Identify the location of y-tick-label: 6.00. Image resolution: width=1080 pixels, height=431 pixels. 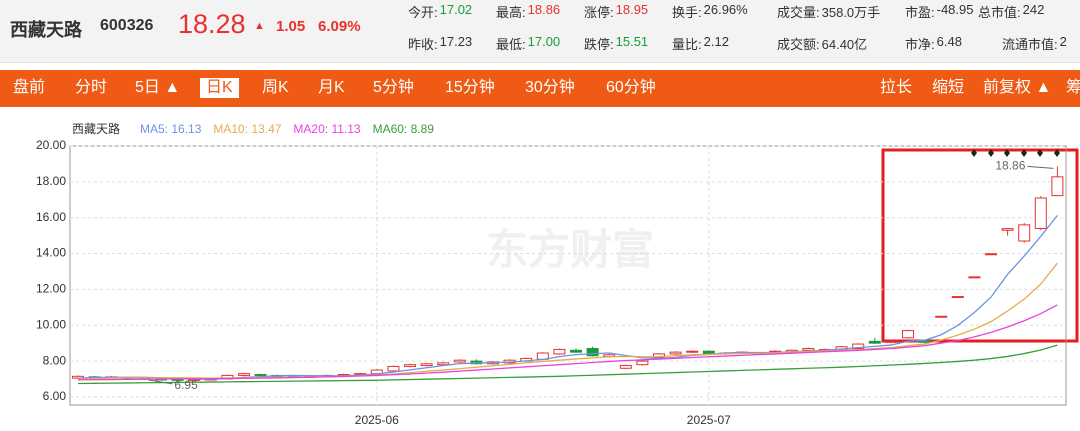
(55, 396).